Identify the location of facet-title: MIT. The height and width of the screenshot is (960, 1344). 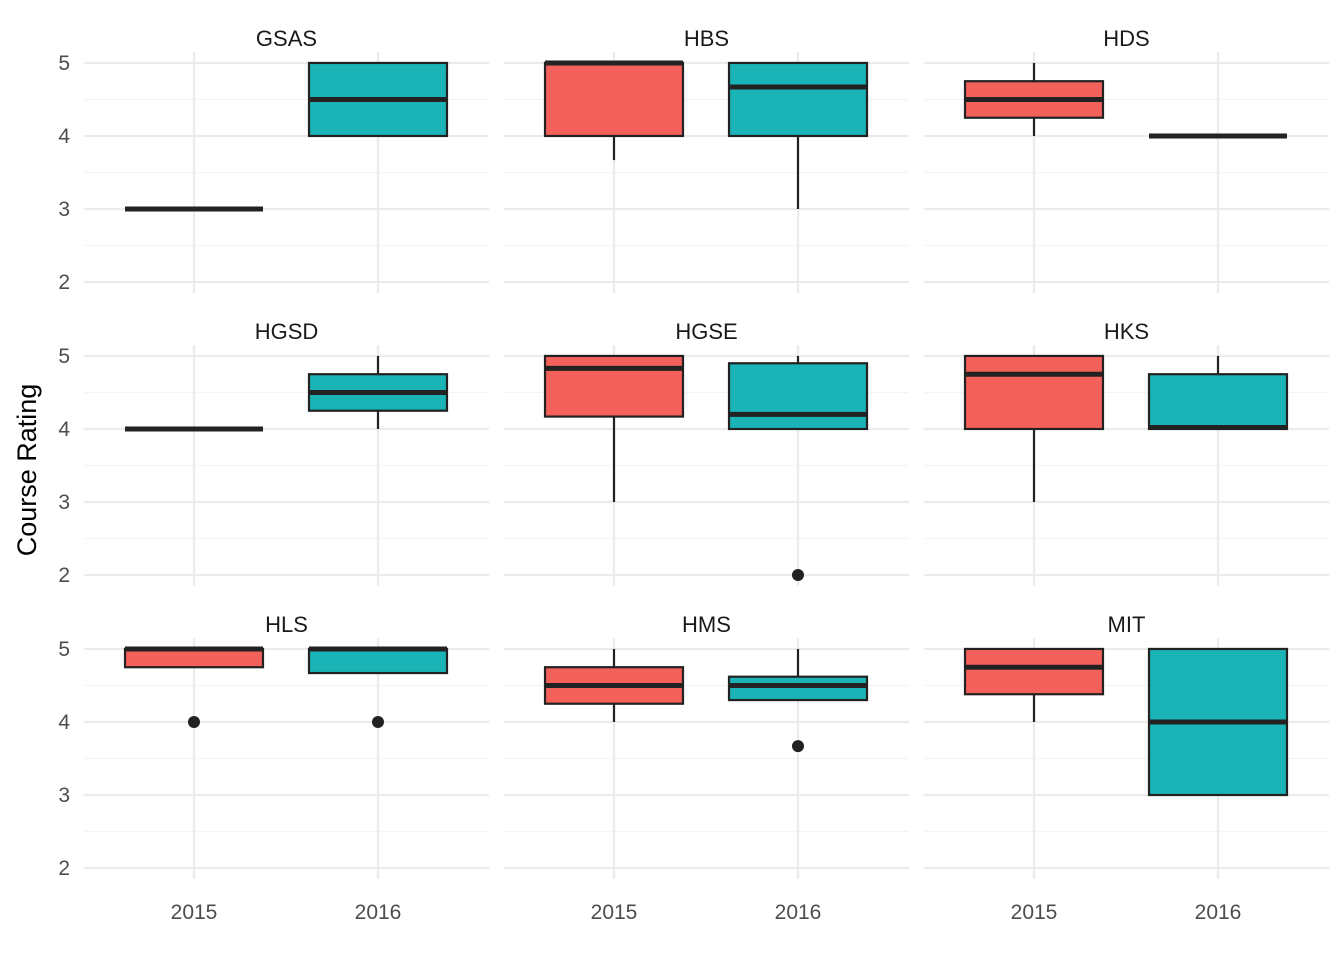
(1127, 624).